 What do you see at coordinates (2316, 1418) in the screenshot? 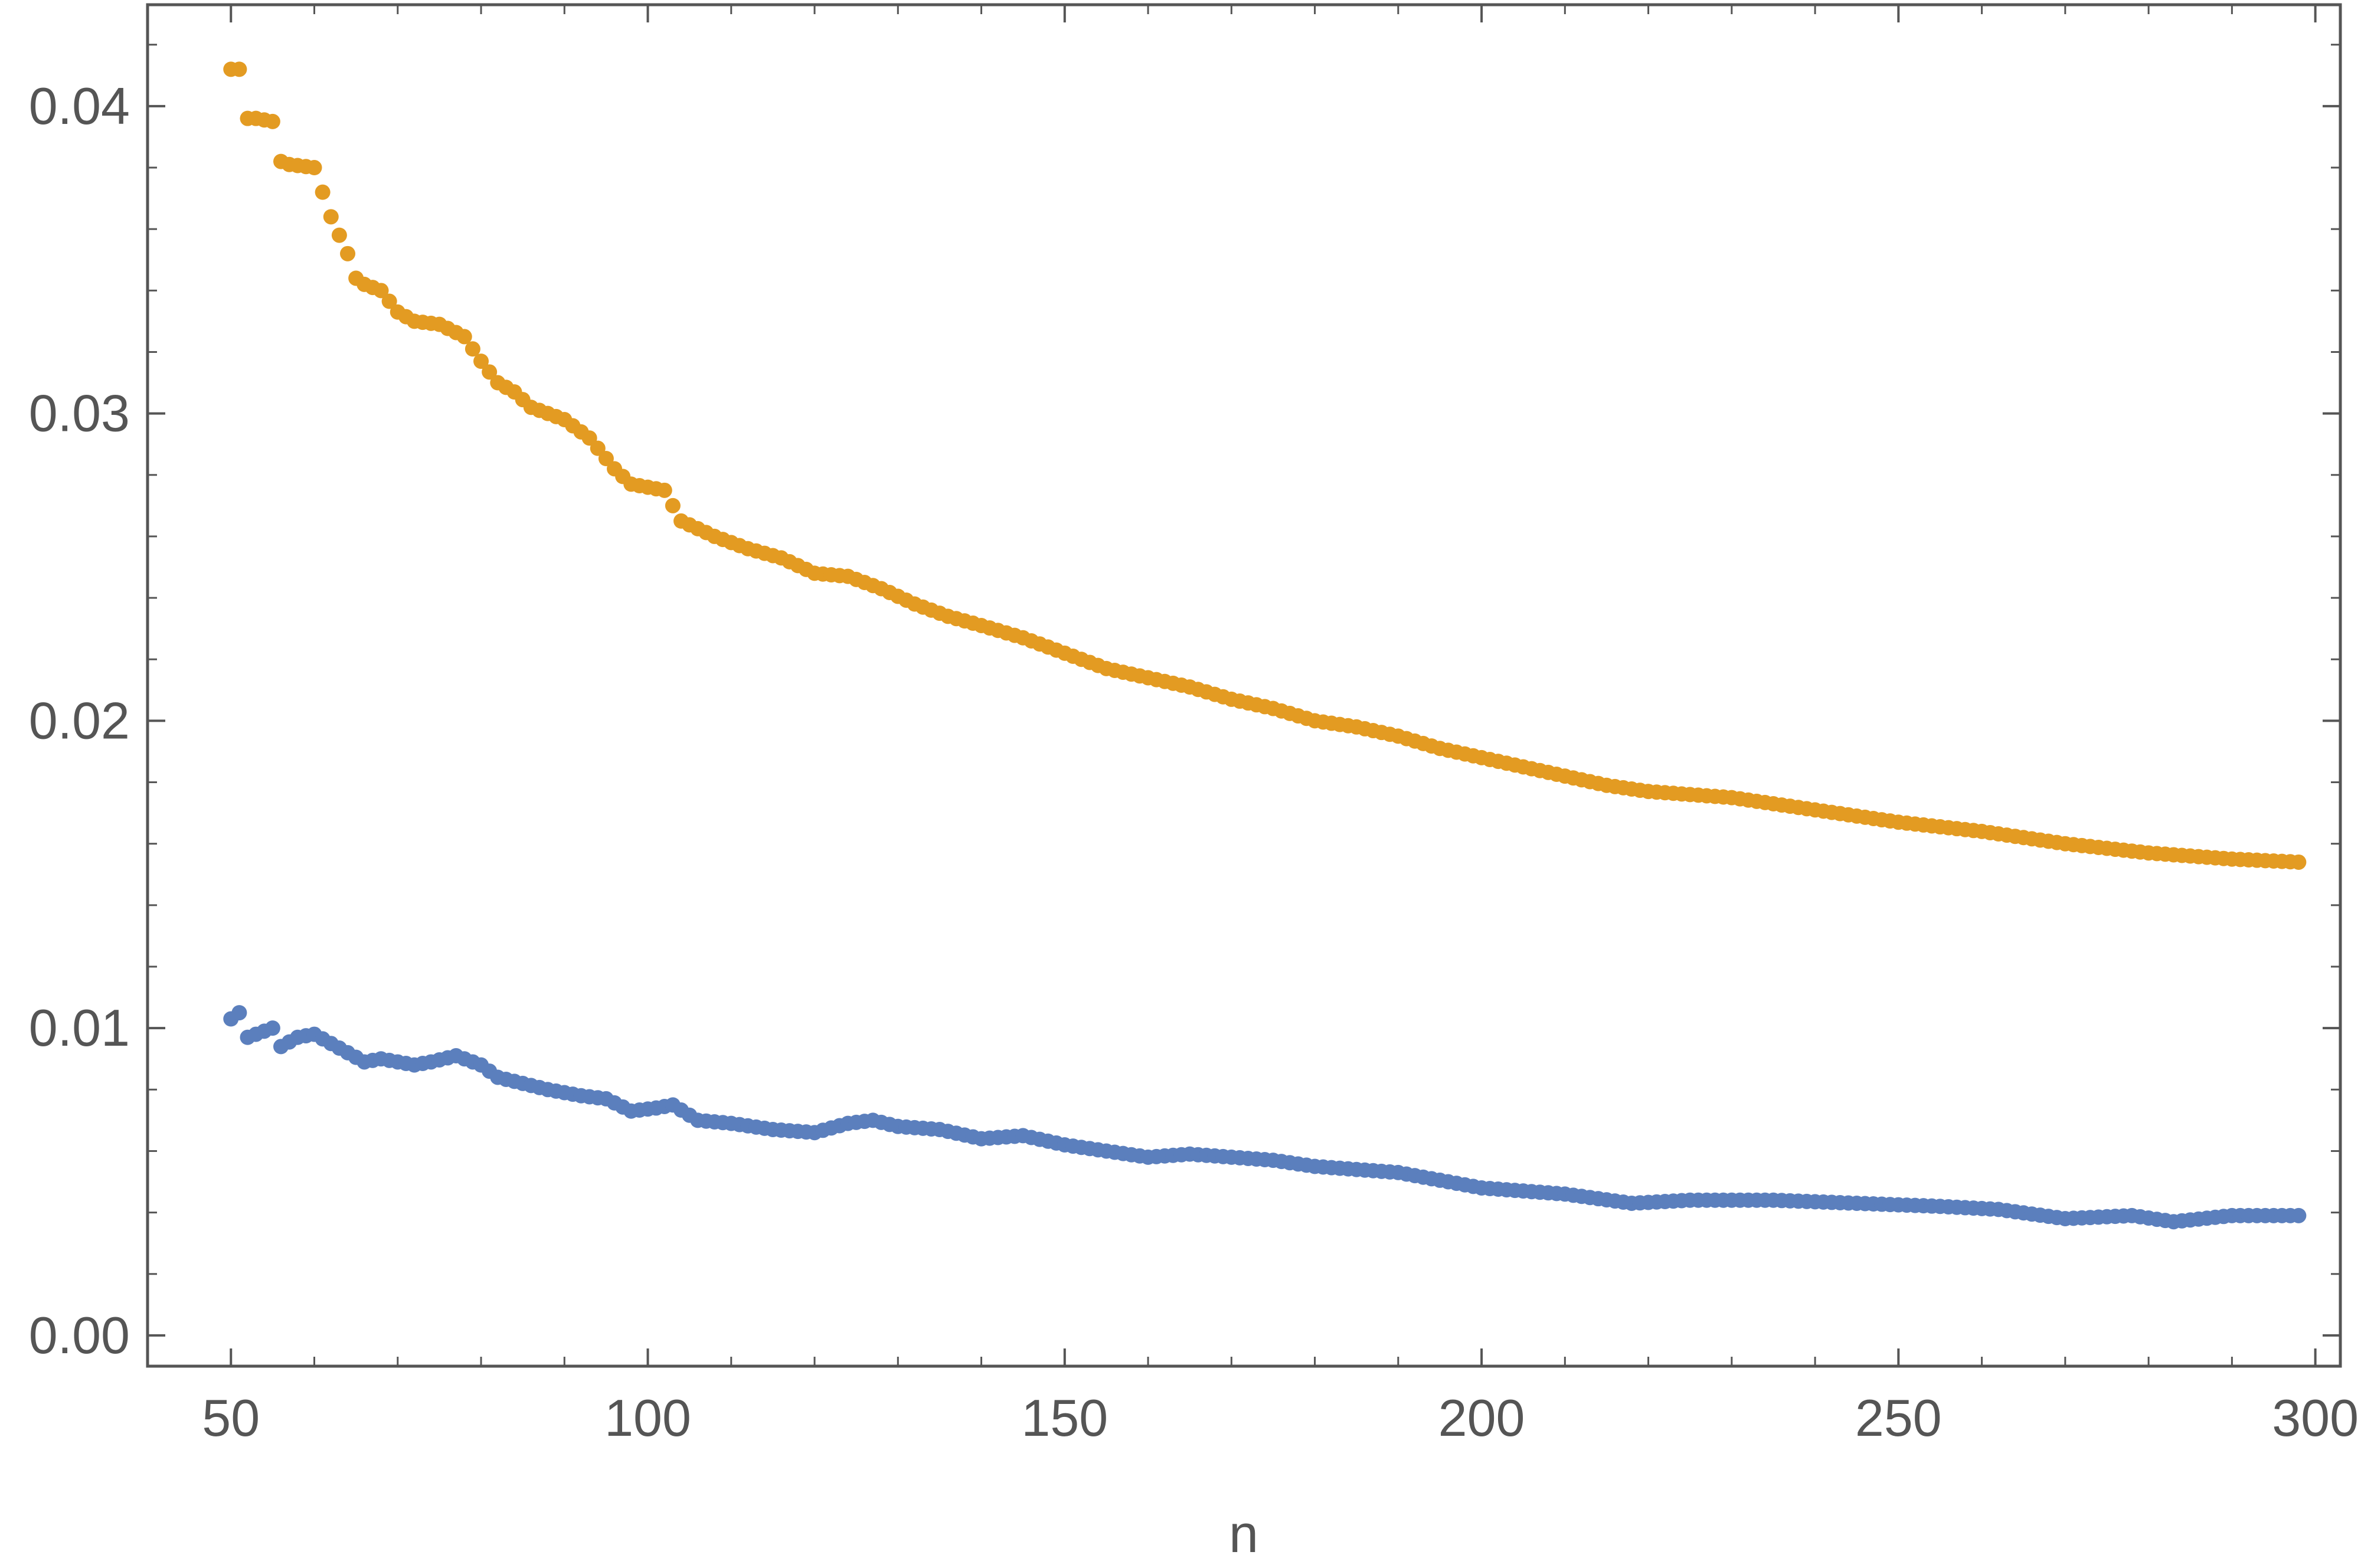
I see `x-tick-label: 300` at bounding box center [2316, 1418].